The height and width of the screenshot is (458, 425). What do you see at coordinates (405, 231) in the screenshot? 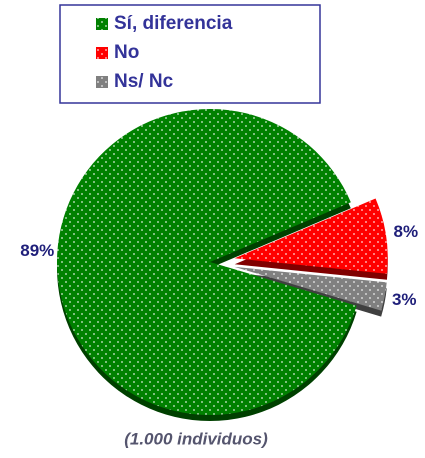
I see `data-label: 8%` at bounding box center [405, 231].